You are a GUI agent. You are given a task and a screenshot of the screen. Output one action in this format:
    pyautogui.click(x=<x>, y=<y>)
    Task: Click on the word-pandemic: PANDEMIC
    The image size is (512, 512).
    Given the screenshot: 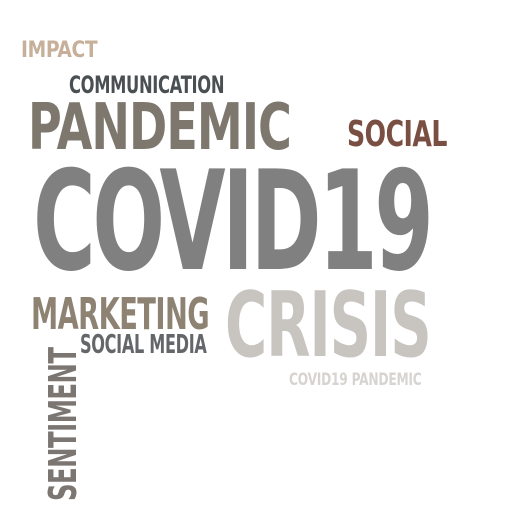 What is the action you would take?
    pyautogui.click(x=160, y=128)
    